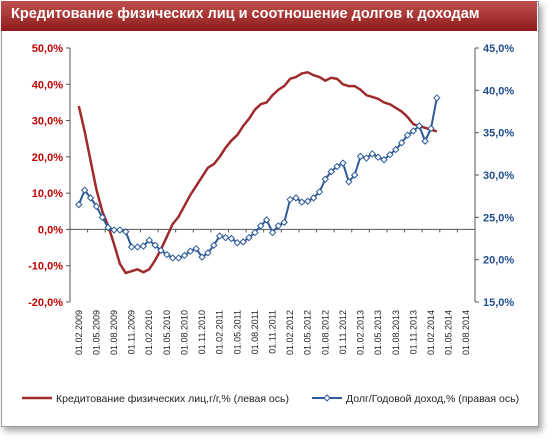 The height and width of the screenshot is (440, 550). Describe the element at coordinates (498, 218) in the screenshot. I see `right-tick-label: 25,0%` at that location.